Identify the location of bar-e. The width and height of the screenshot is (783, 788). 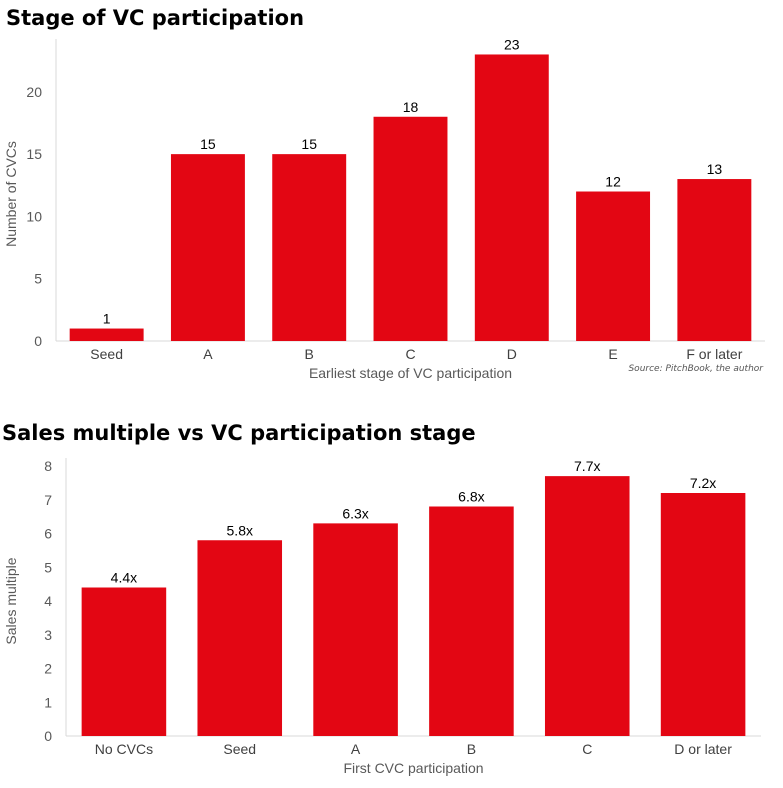
(613, 266).